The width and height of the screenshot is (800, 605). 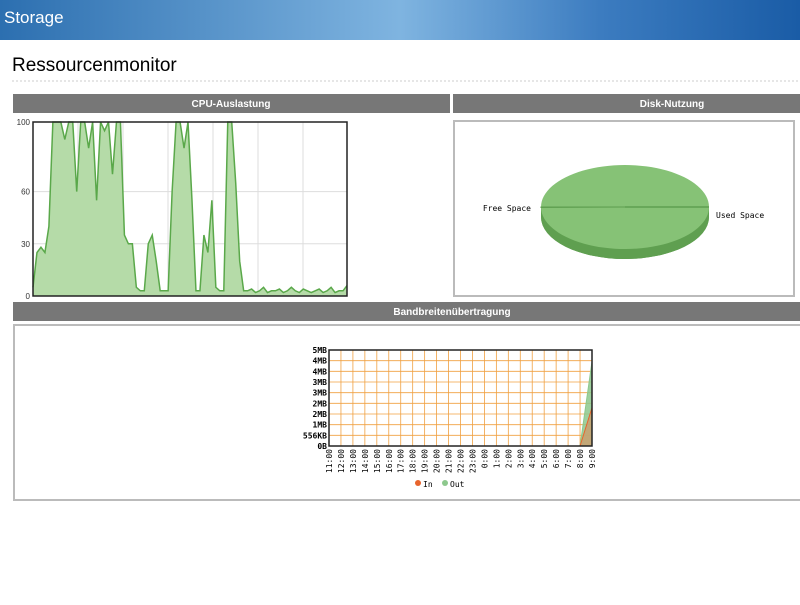 I want to click on panel-title: CPU-Auslastung, so click(x=231, y=104).